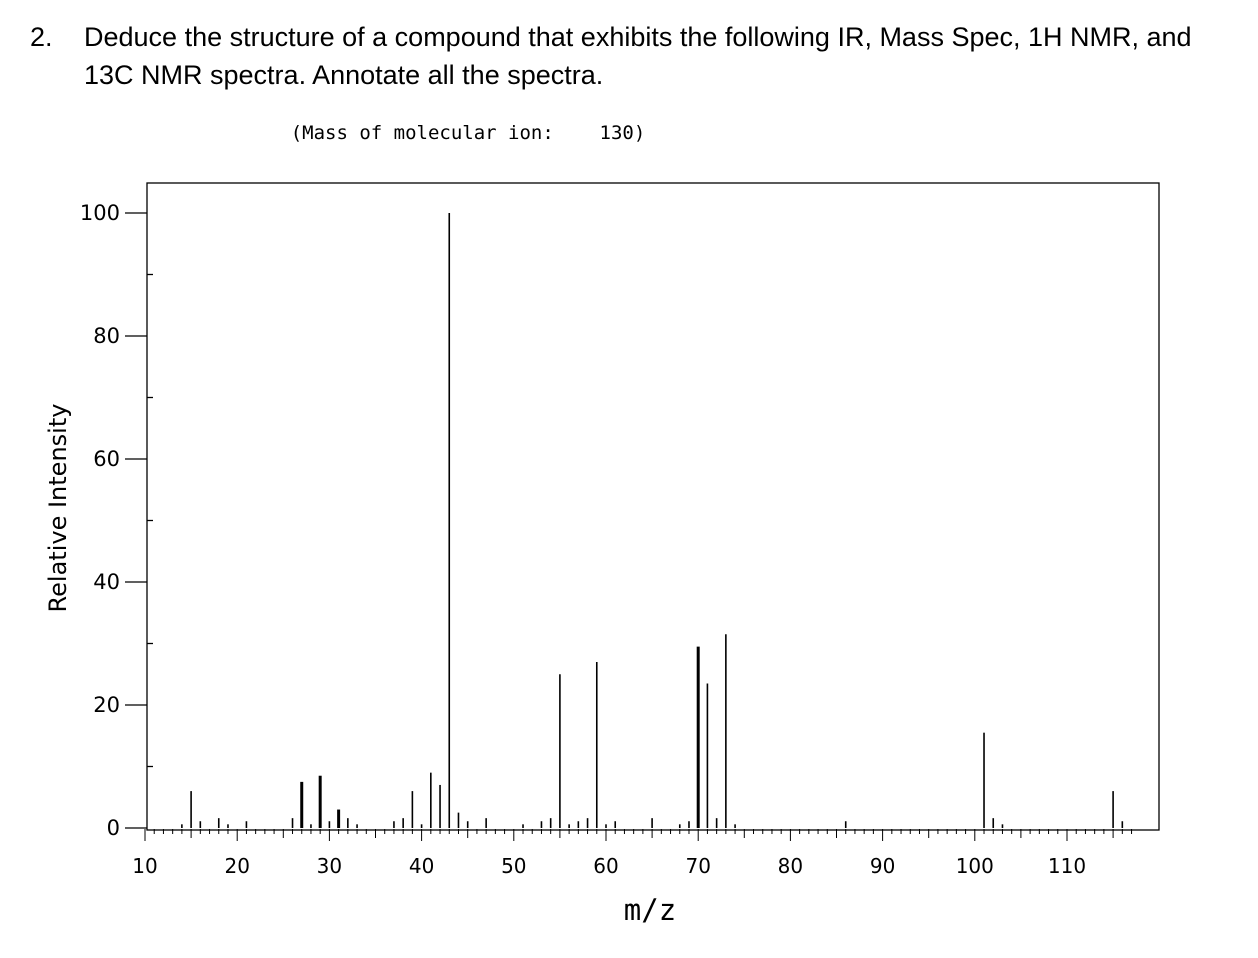  Describe the element at coordinates (41, 37) in the screenshot. I see `question-number: 2.` at that location.